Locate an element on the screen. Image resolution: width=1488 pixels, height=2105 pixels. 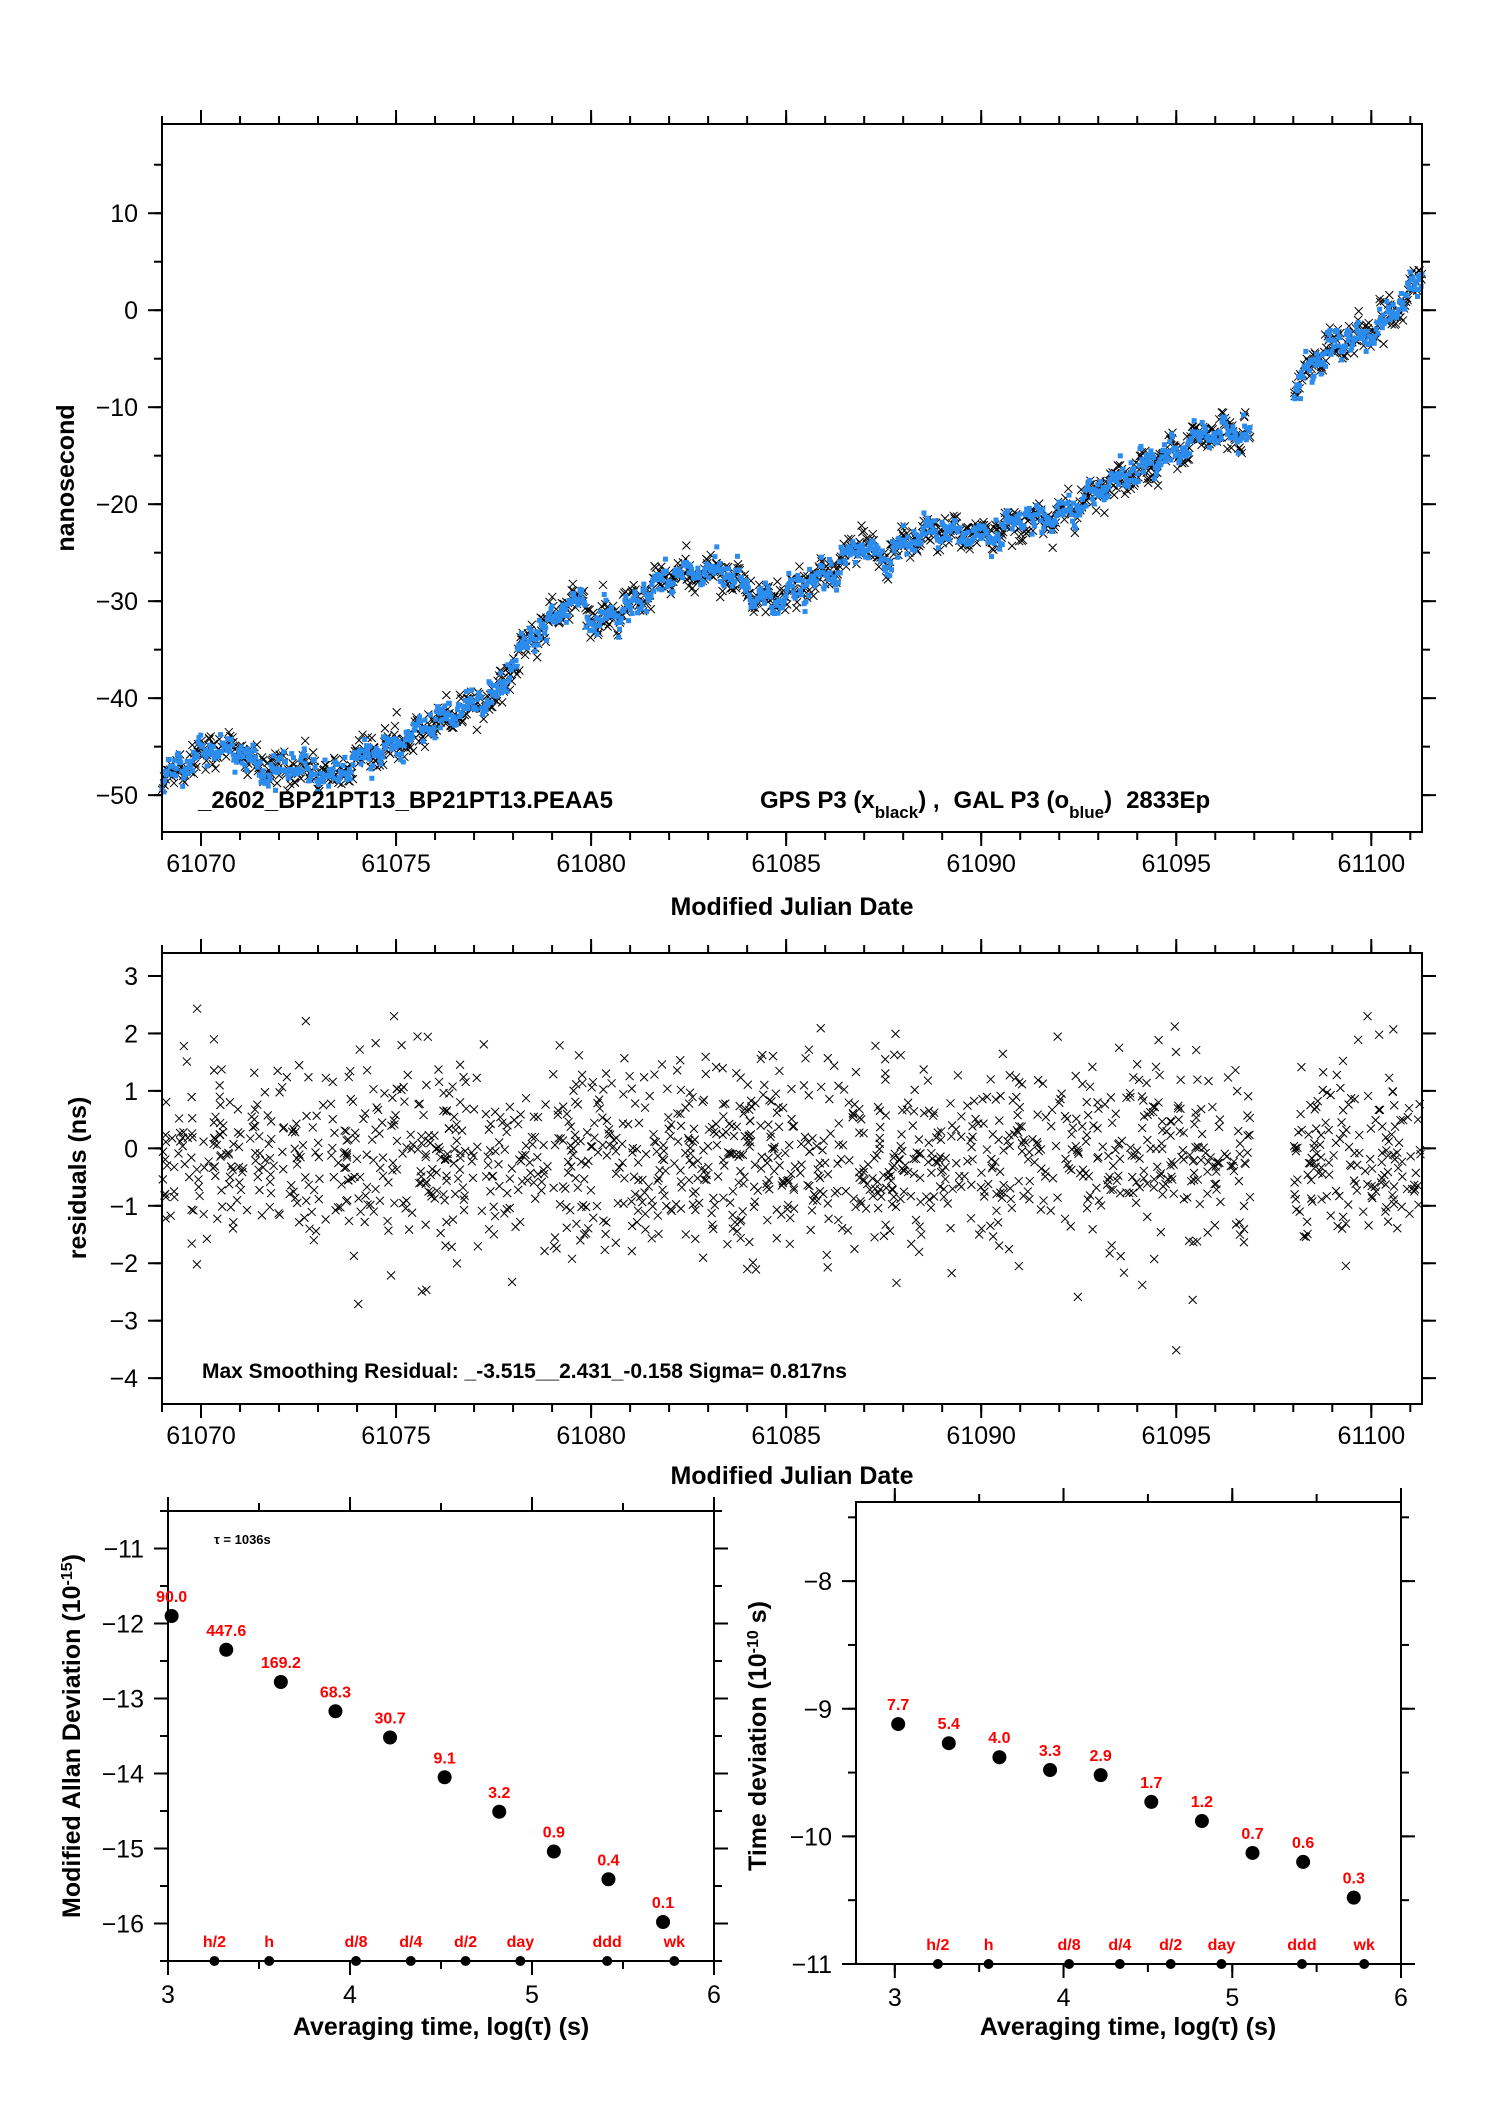
x-tick-label: 61075 is located at coordinates (396, 1436).